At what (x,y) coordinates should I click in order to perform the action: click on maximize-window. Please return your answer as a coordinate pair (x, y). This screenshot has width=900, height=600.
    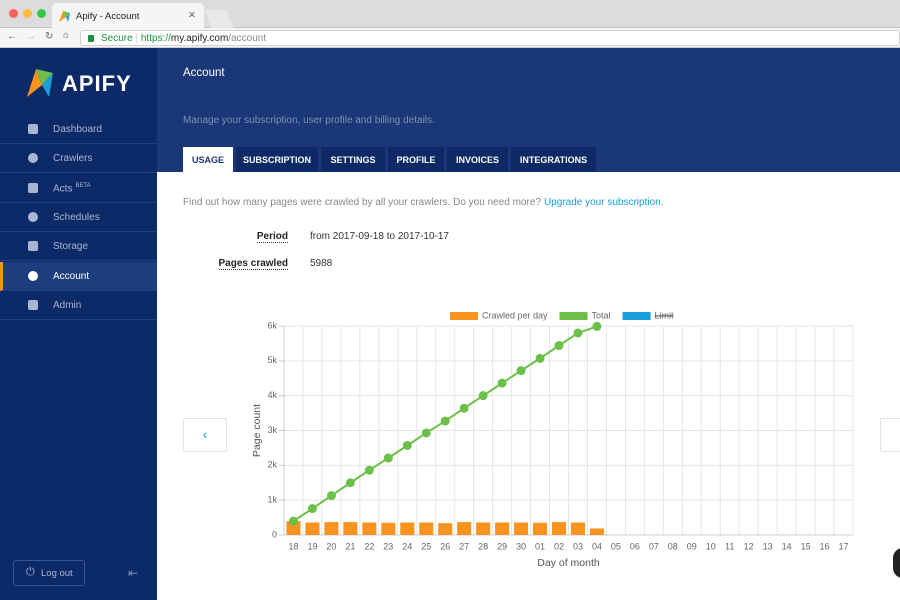
    Looking at the image, I should click on (41, 13).